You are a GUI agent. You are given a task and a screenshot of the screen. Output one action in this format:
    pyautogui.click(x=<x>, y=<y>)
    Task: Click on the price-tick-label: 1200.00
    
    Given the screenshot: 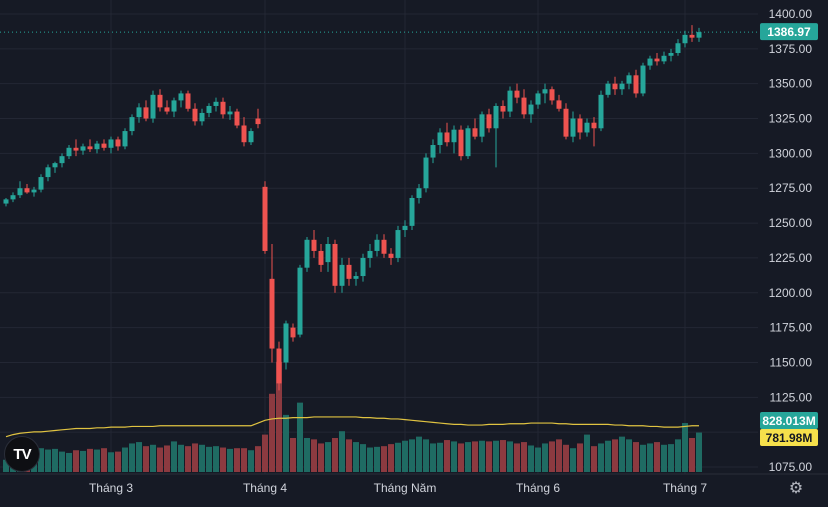 What is the action you would take?
    pyautogui.click(x=791, y=293)
    